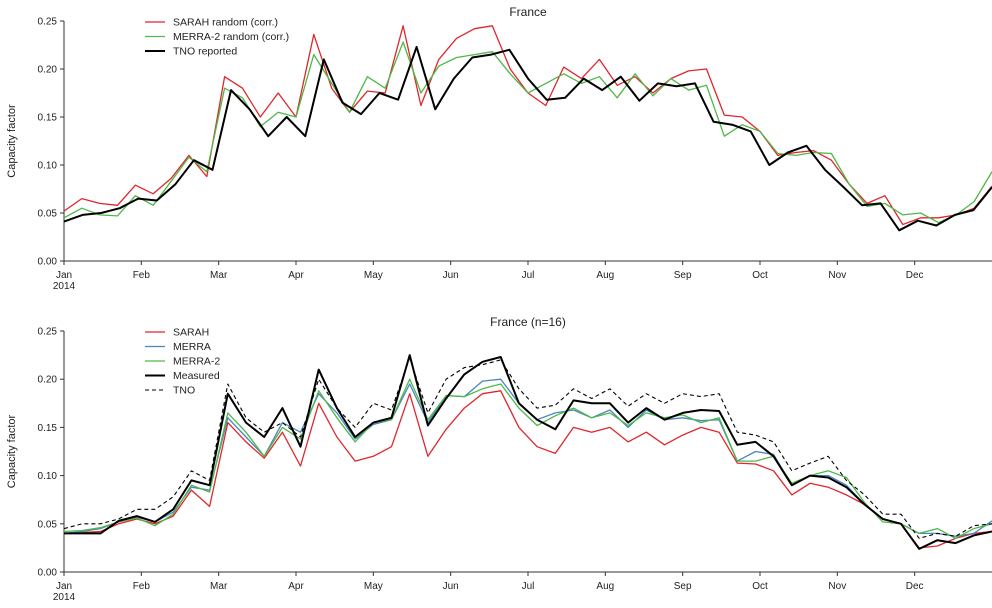  I want to click on chart-title: France, so click(528, 12).